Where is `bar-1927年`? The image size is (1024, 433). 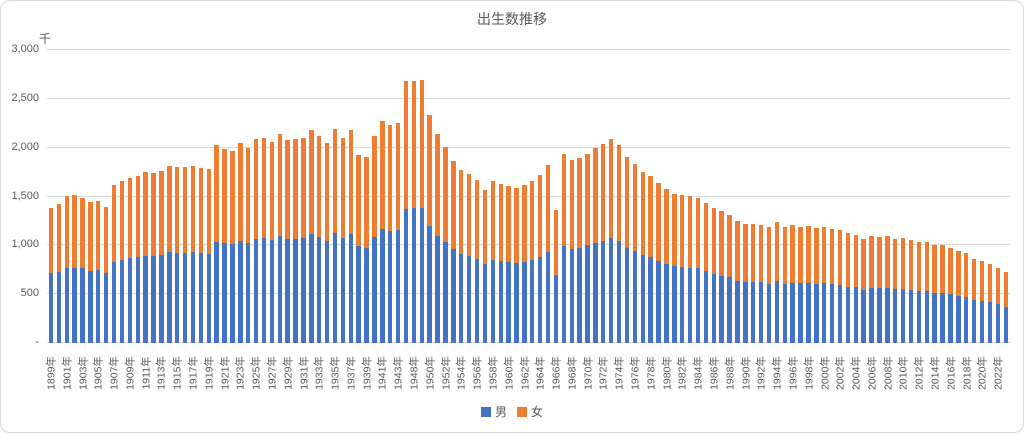 bar-1927年 is located at coordinates (272, 196).